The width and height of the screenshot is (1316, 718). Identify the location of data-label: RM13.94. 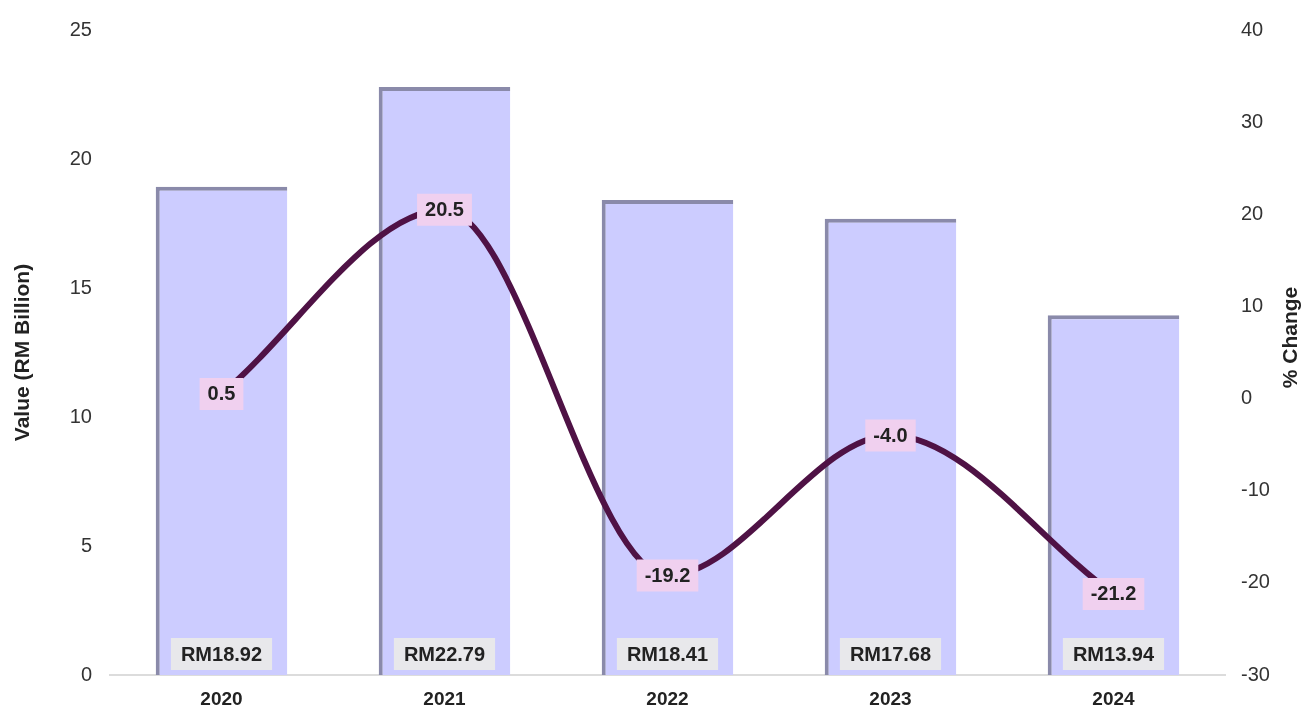
(1113, 653).